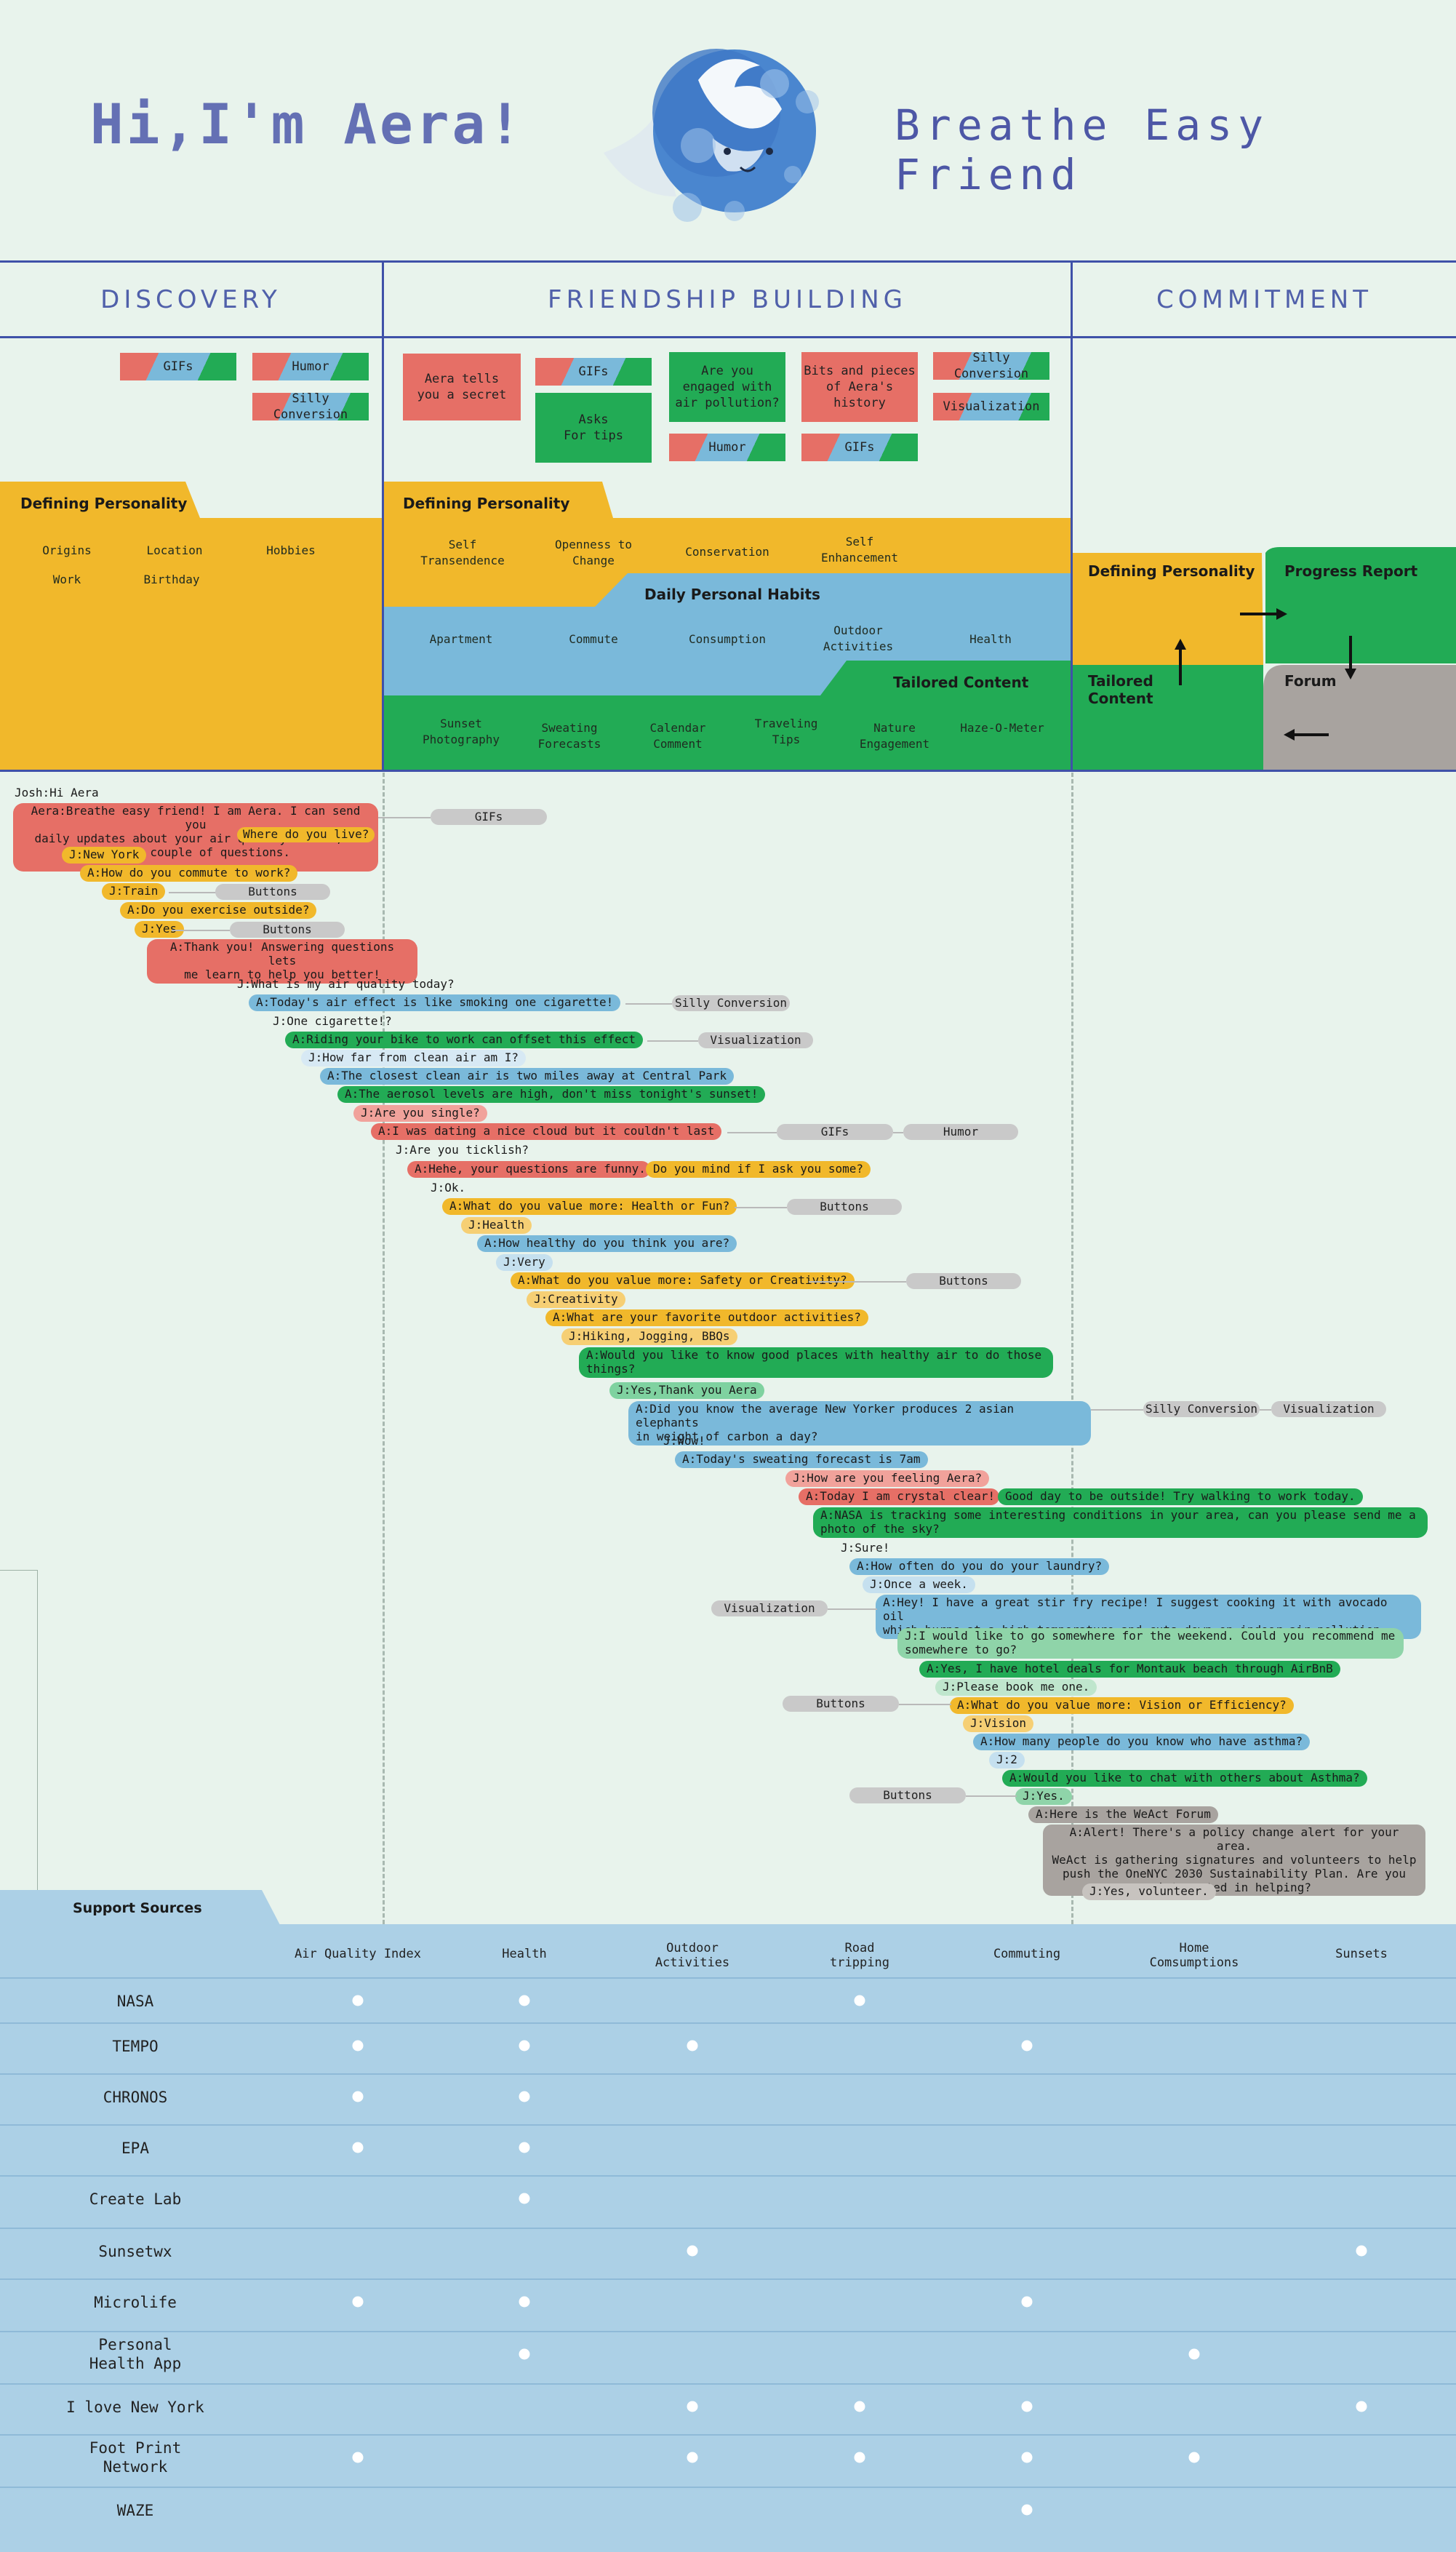 The width and height of the screenshot is (1456, 2552). What do you see at coordinates (731, 1003) in the screenshot?
I see `feature-tag: Silly Conversion` at bounding box center [731, 1003].